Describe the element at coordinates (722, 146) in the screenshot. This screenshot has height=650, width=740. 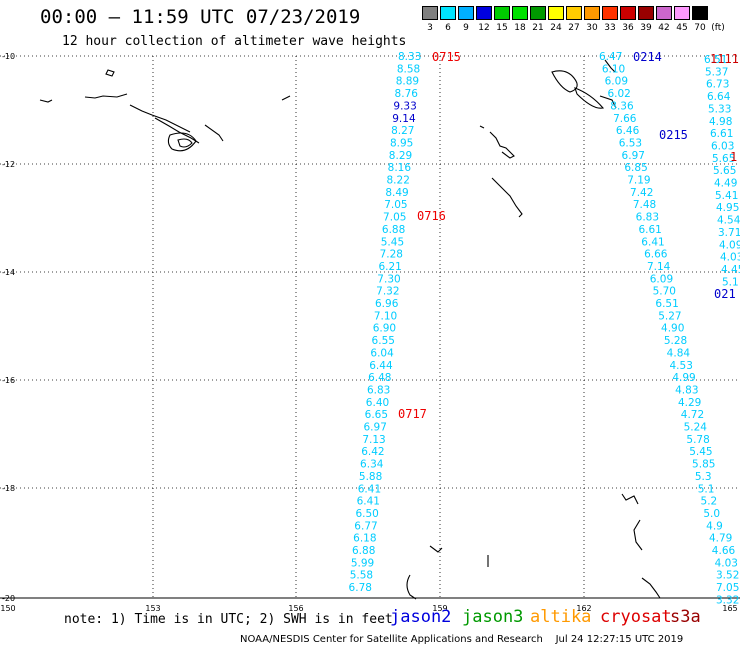
I see `swh-value: 6.03` at that location.